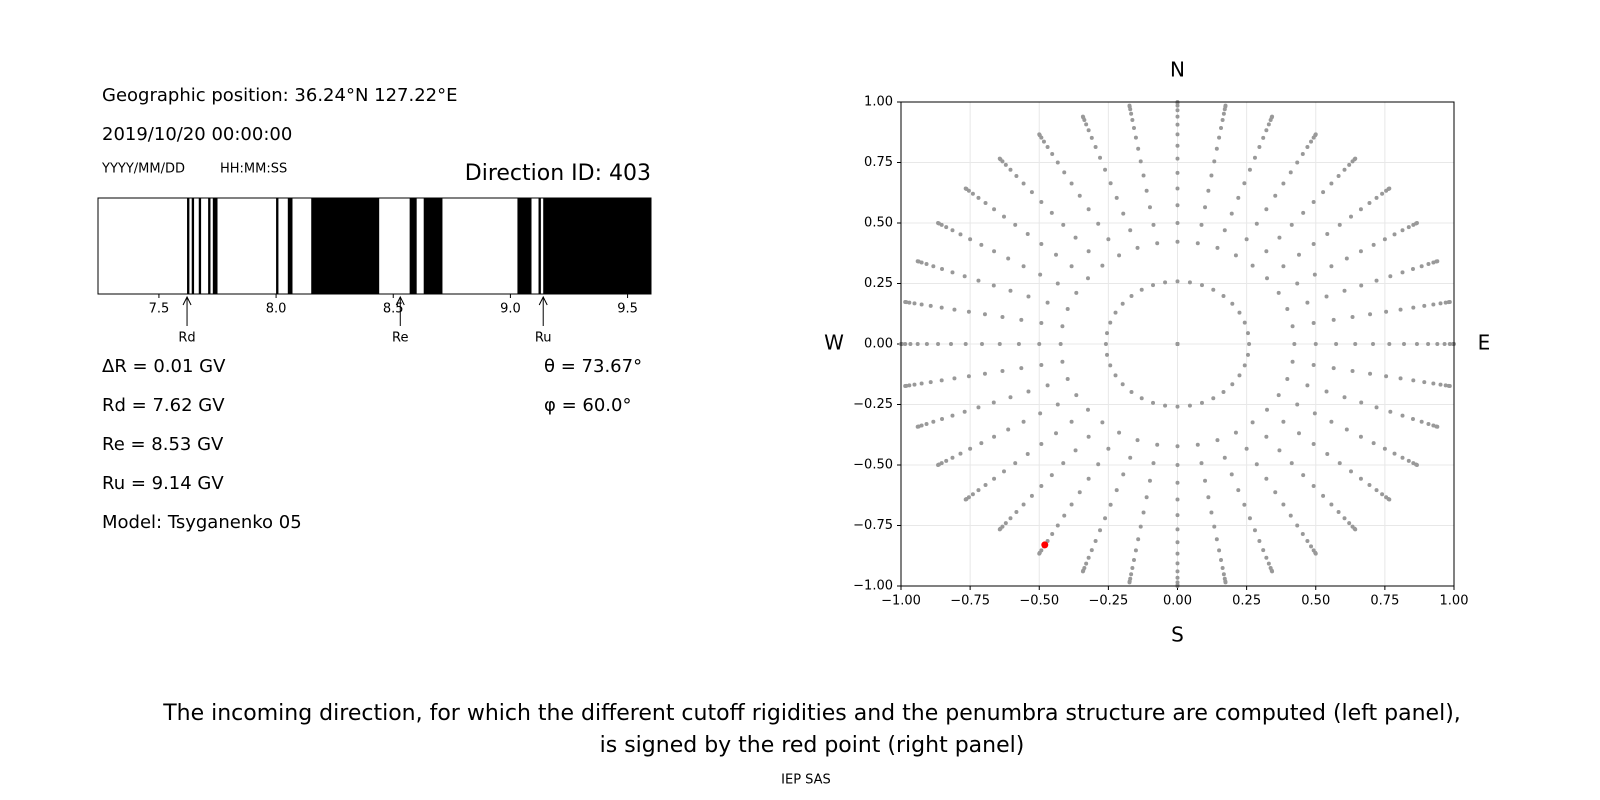  What do you see at coordinates (400, 338) in the screenshot?
I see `marker-label: Re` at bounding box center [400, 338].